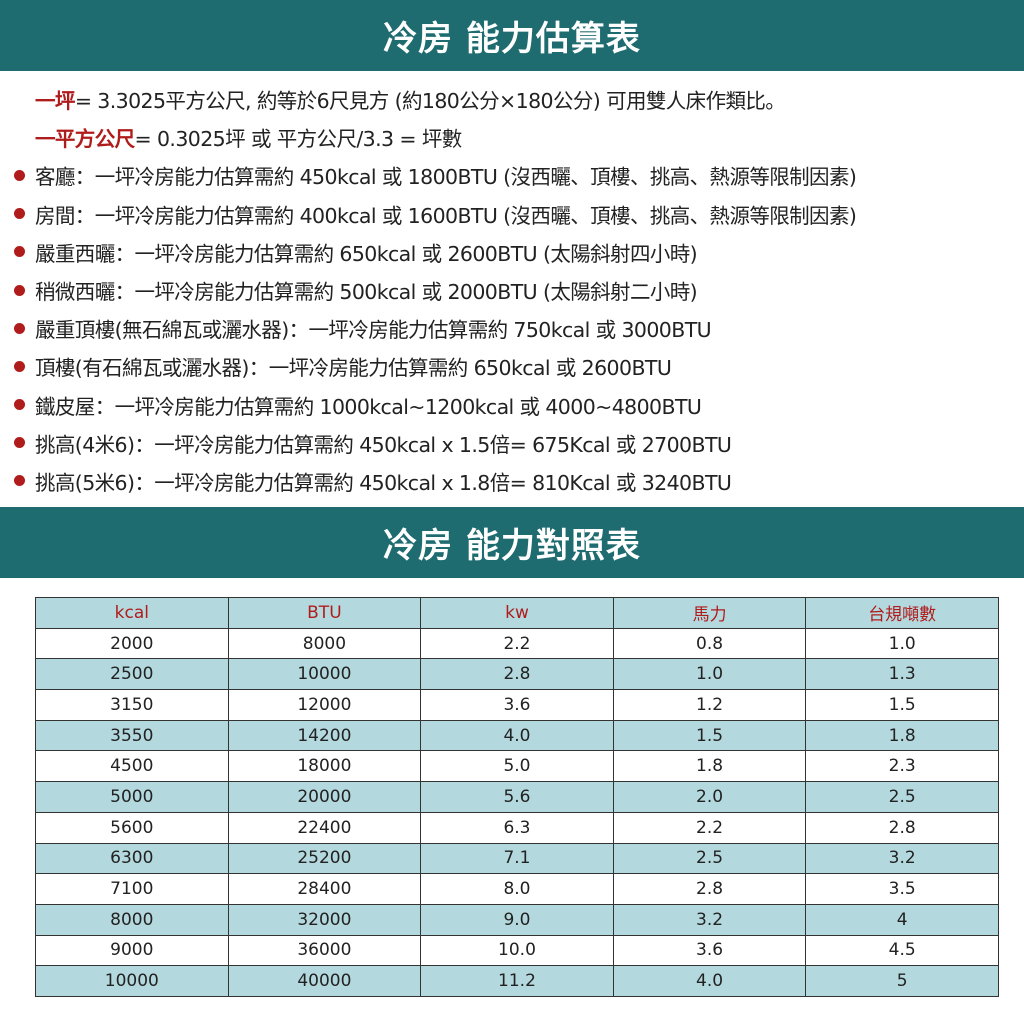 This screenshot has width=1024, height=1024. I want to click on table-cell: 5000, so click(132, 797).